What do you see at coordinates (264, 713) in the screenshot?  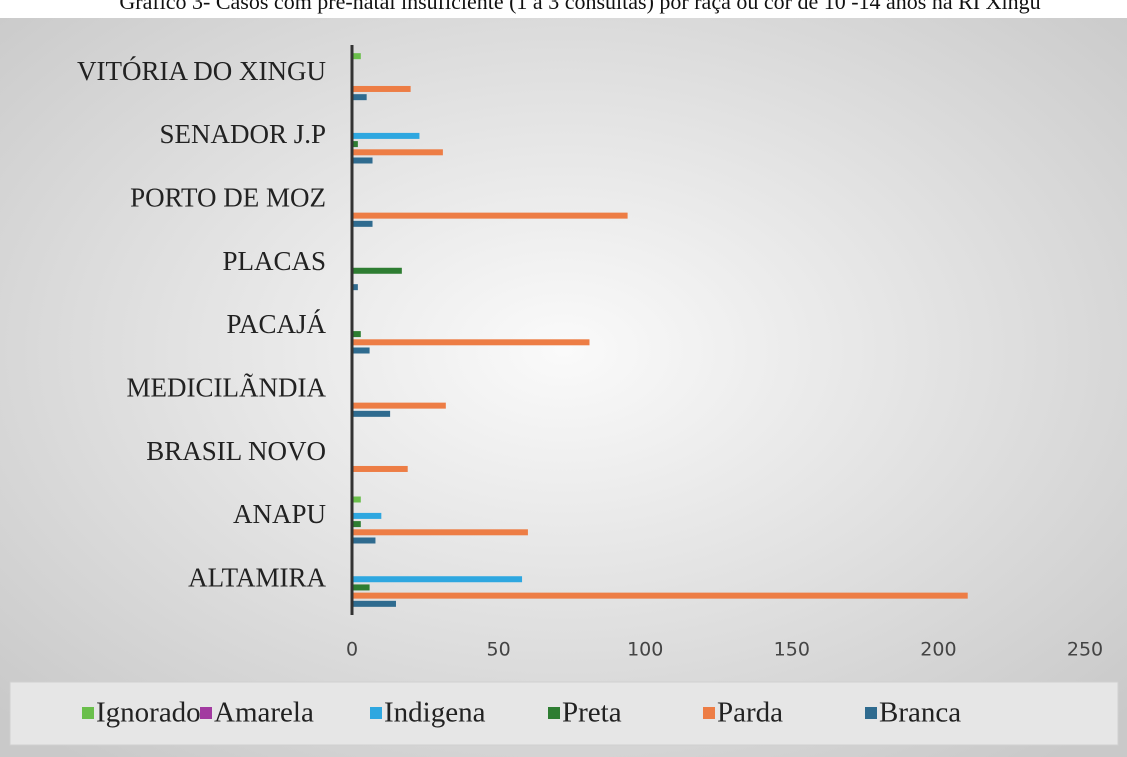 I see `legend-label: Amarela` at bounding box center [264, 713].